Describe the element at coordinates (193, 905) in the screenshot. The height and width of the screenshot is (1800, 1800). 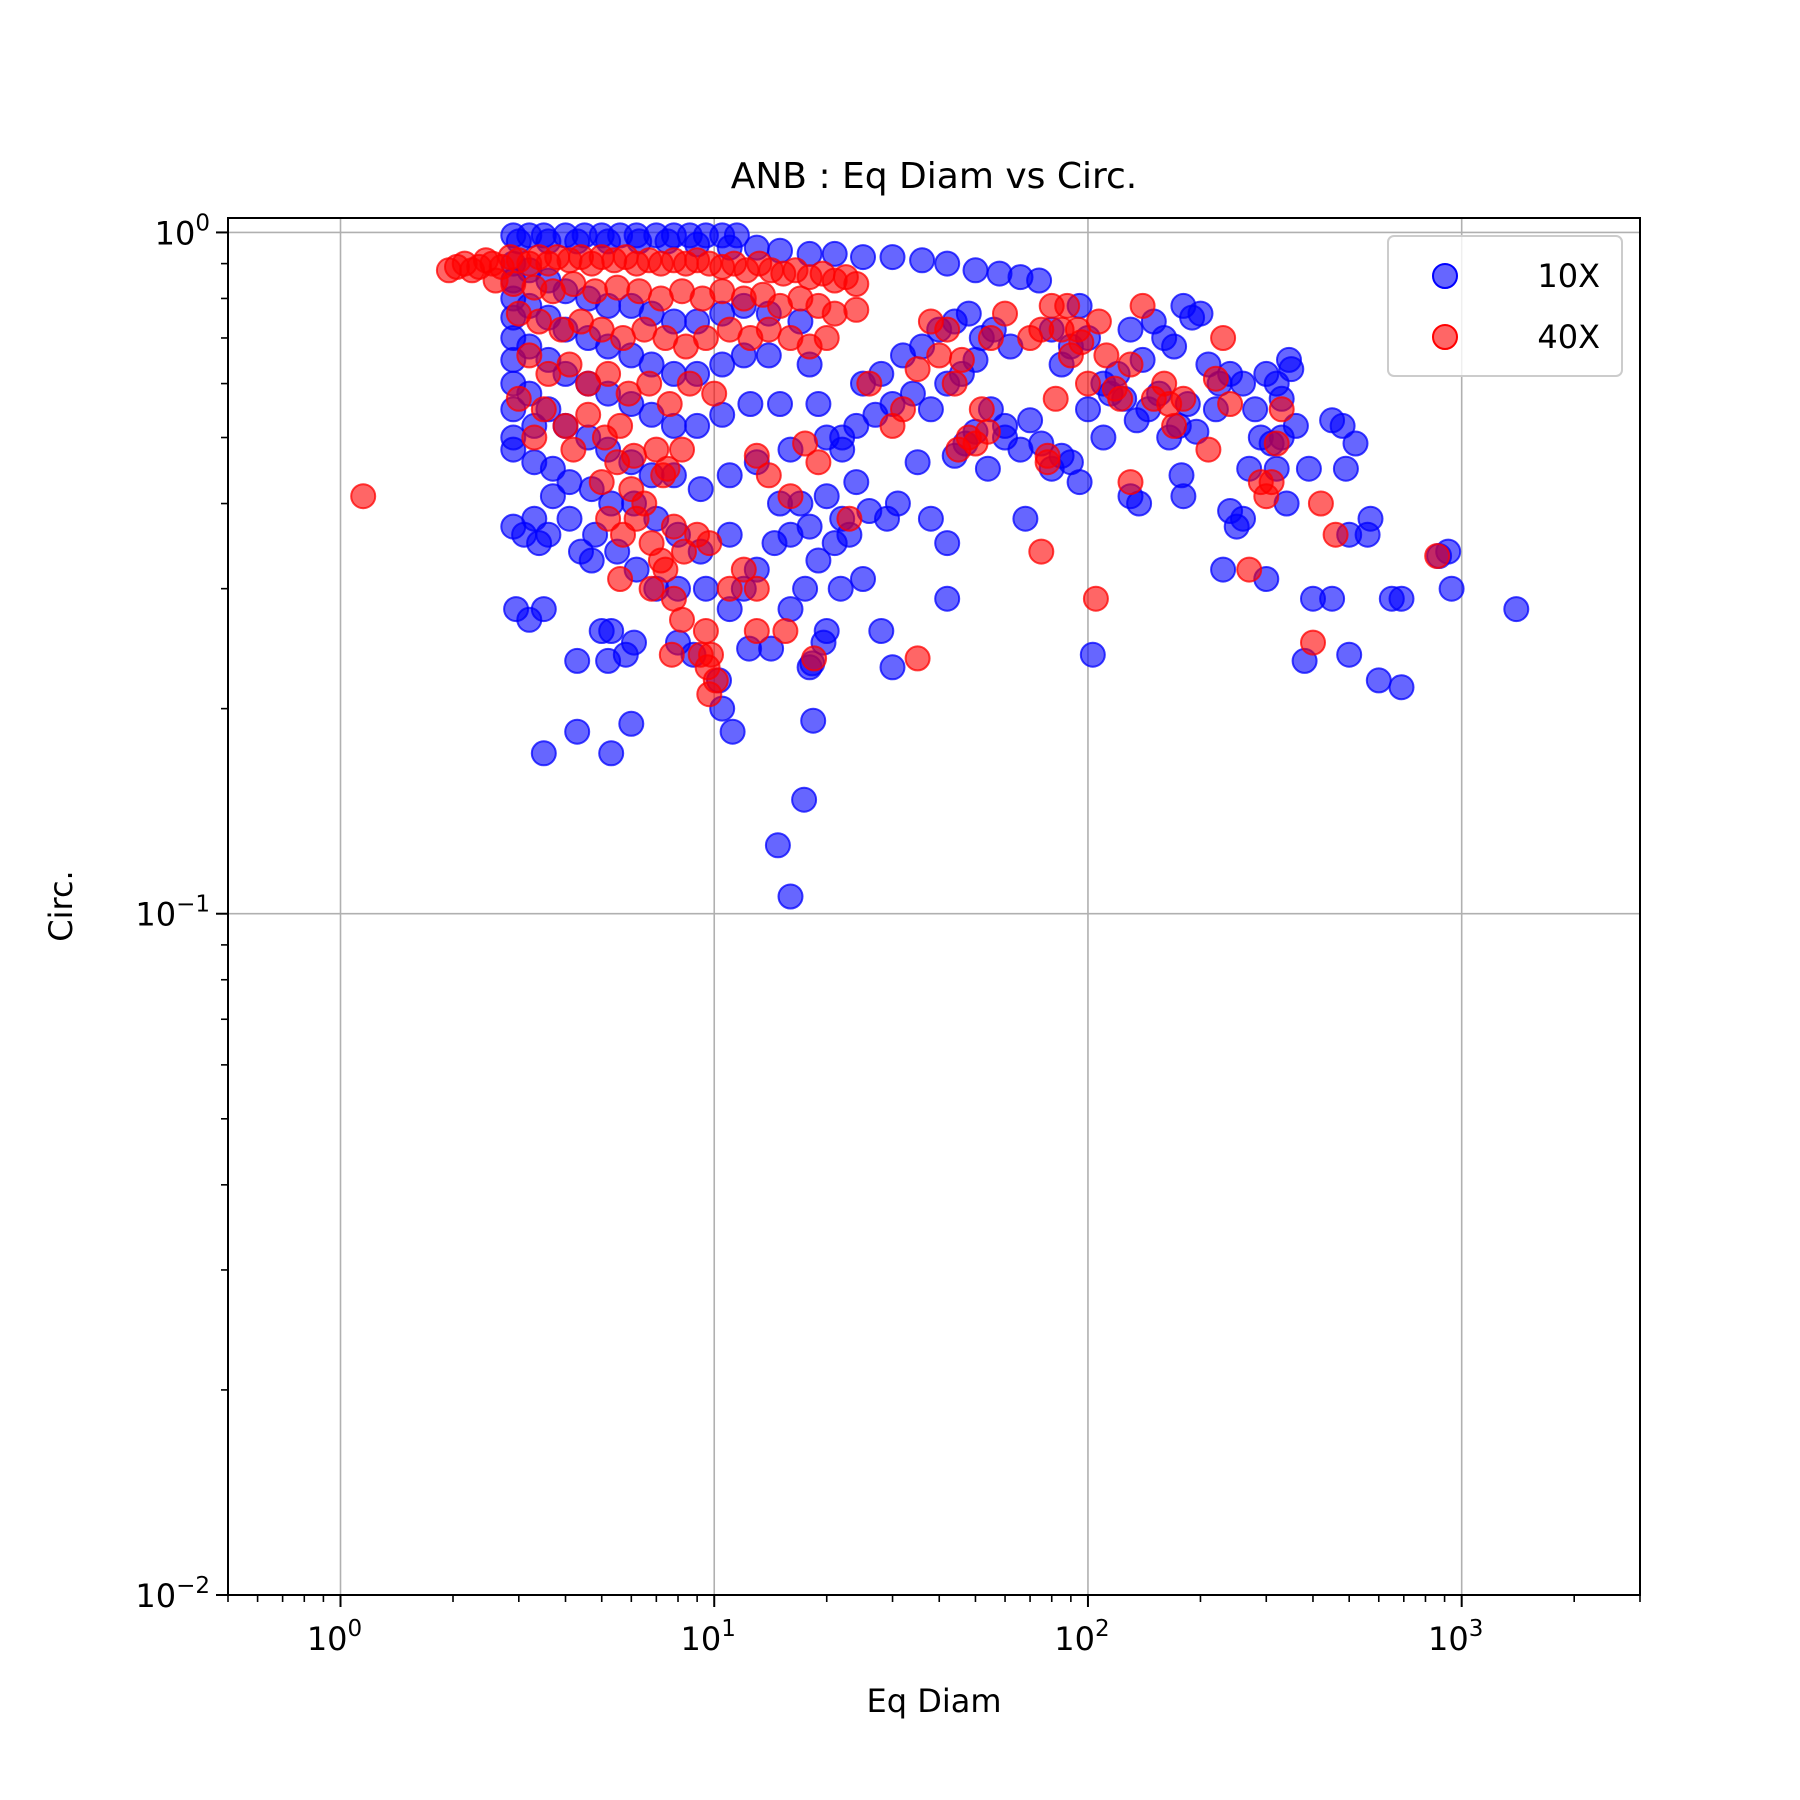
I see `y-tick-exponent: −1` at that location.